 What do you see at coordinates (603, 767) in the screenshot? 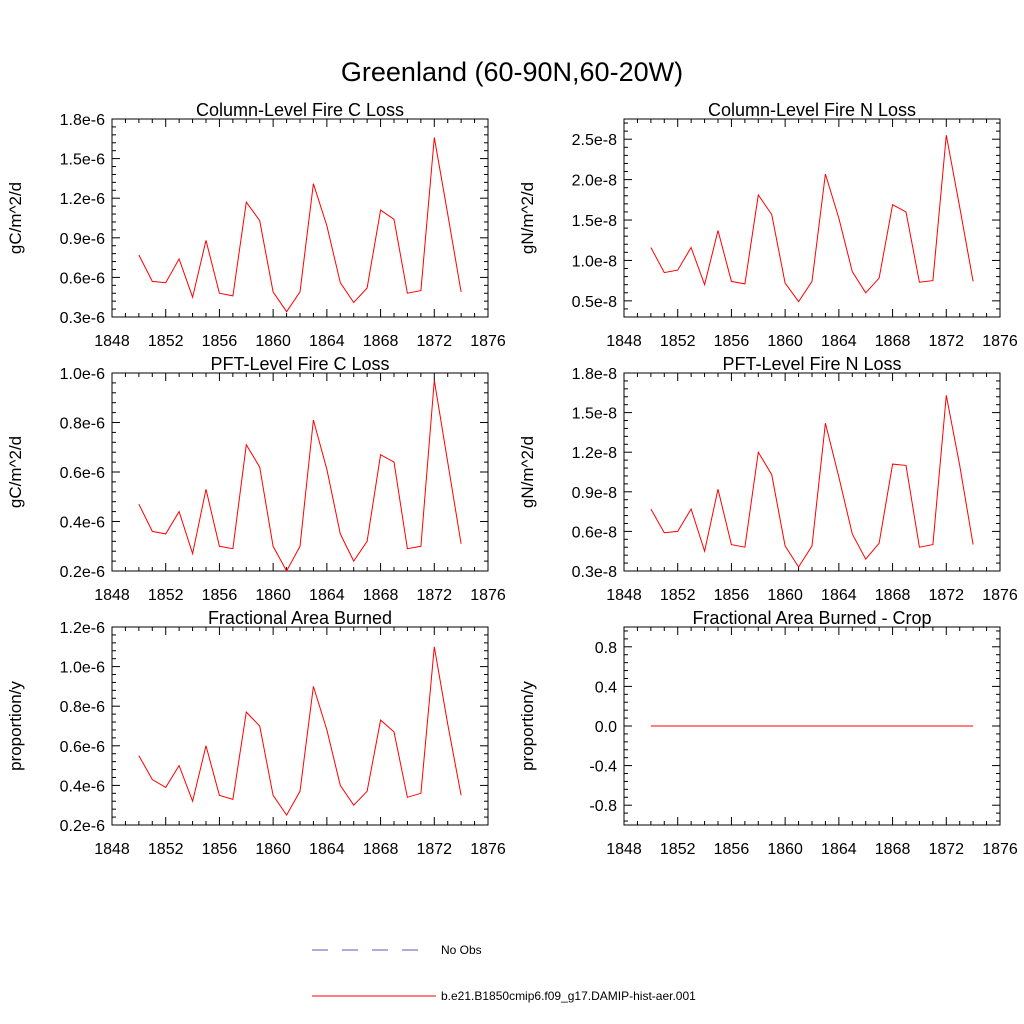
I see `y-tick-label: -0.4` at bounding box center [603, 767].